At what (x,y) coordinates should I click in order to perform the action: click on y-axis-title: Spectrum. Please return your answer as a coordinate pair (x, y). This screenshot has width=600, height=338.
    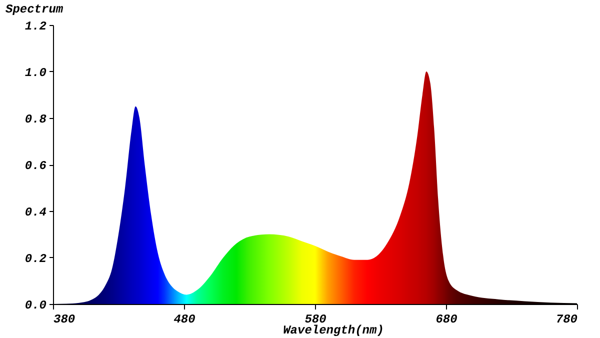
    Looking at the image, I should click on (35, 9).